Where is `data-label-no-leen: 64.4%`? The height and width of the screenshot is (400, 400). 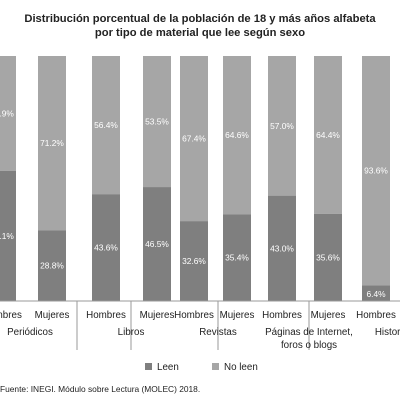 data-label-no-leen: 64.4% is located at coordinates (328, 135).